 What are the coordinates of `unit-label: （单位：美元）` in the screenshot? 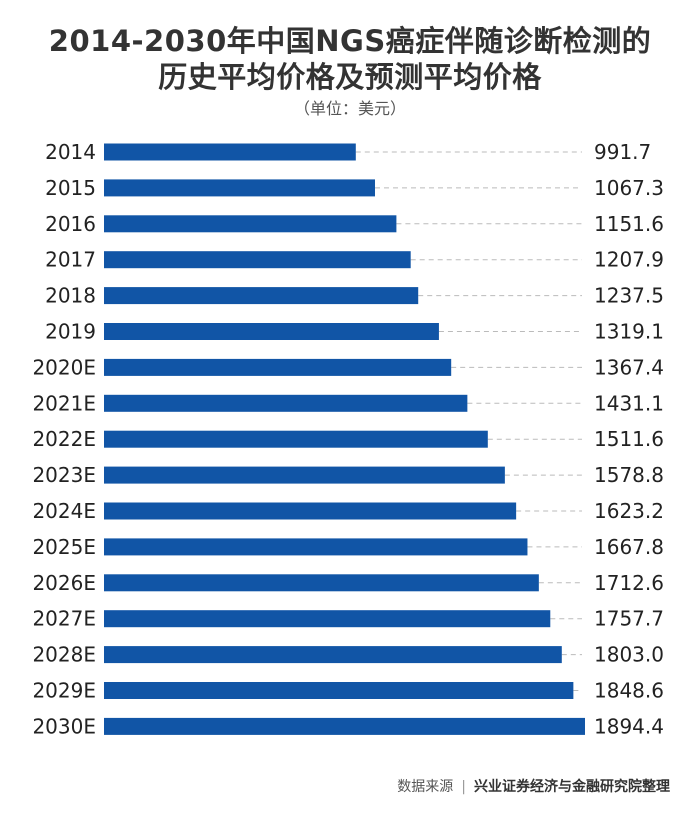 It's located at (349, 108).